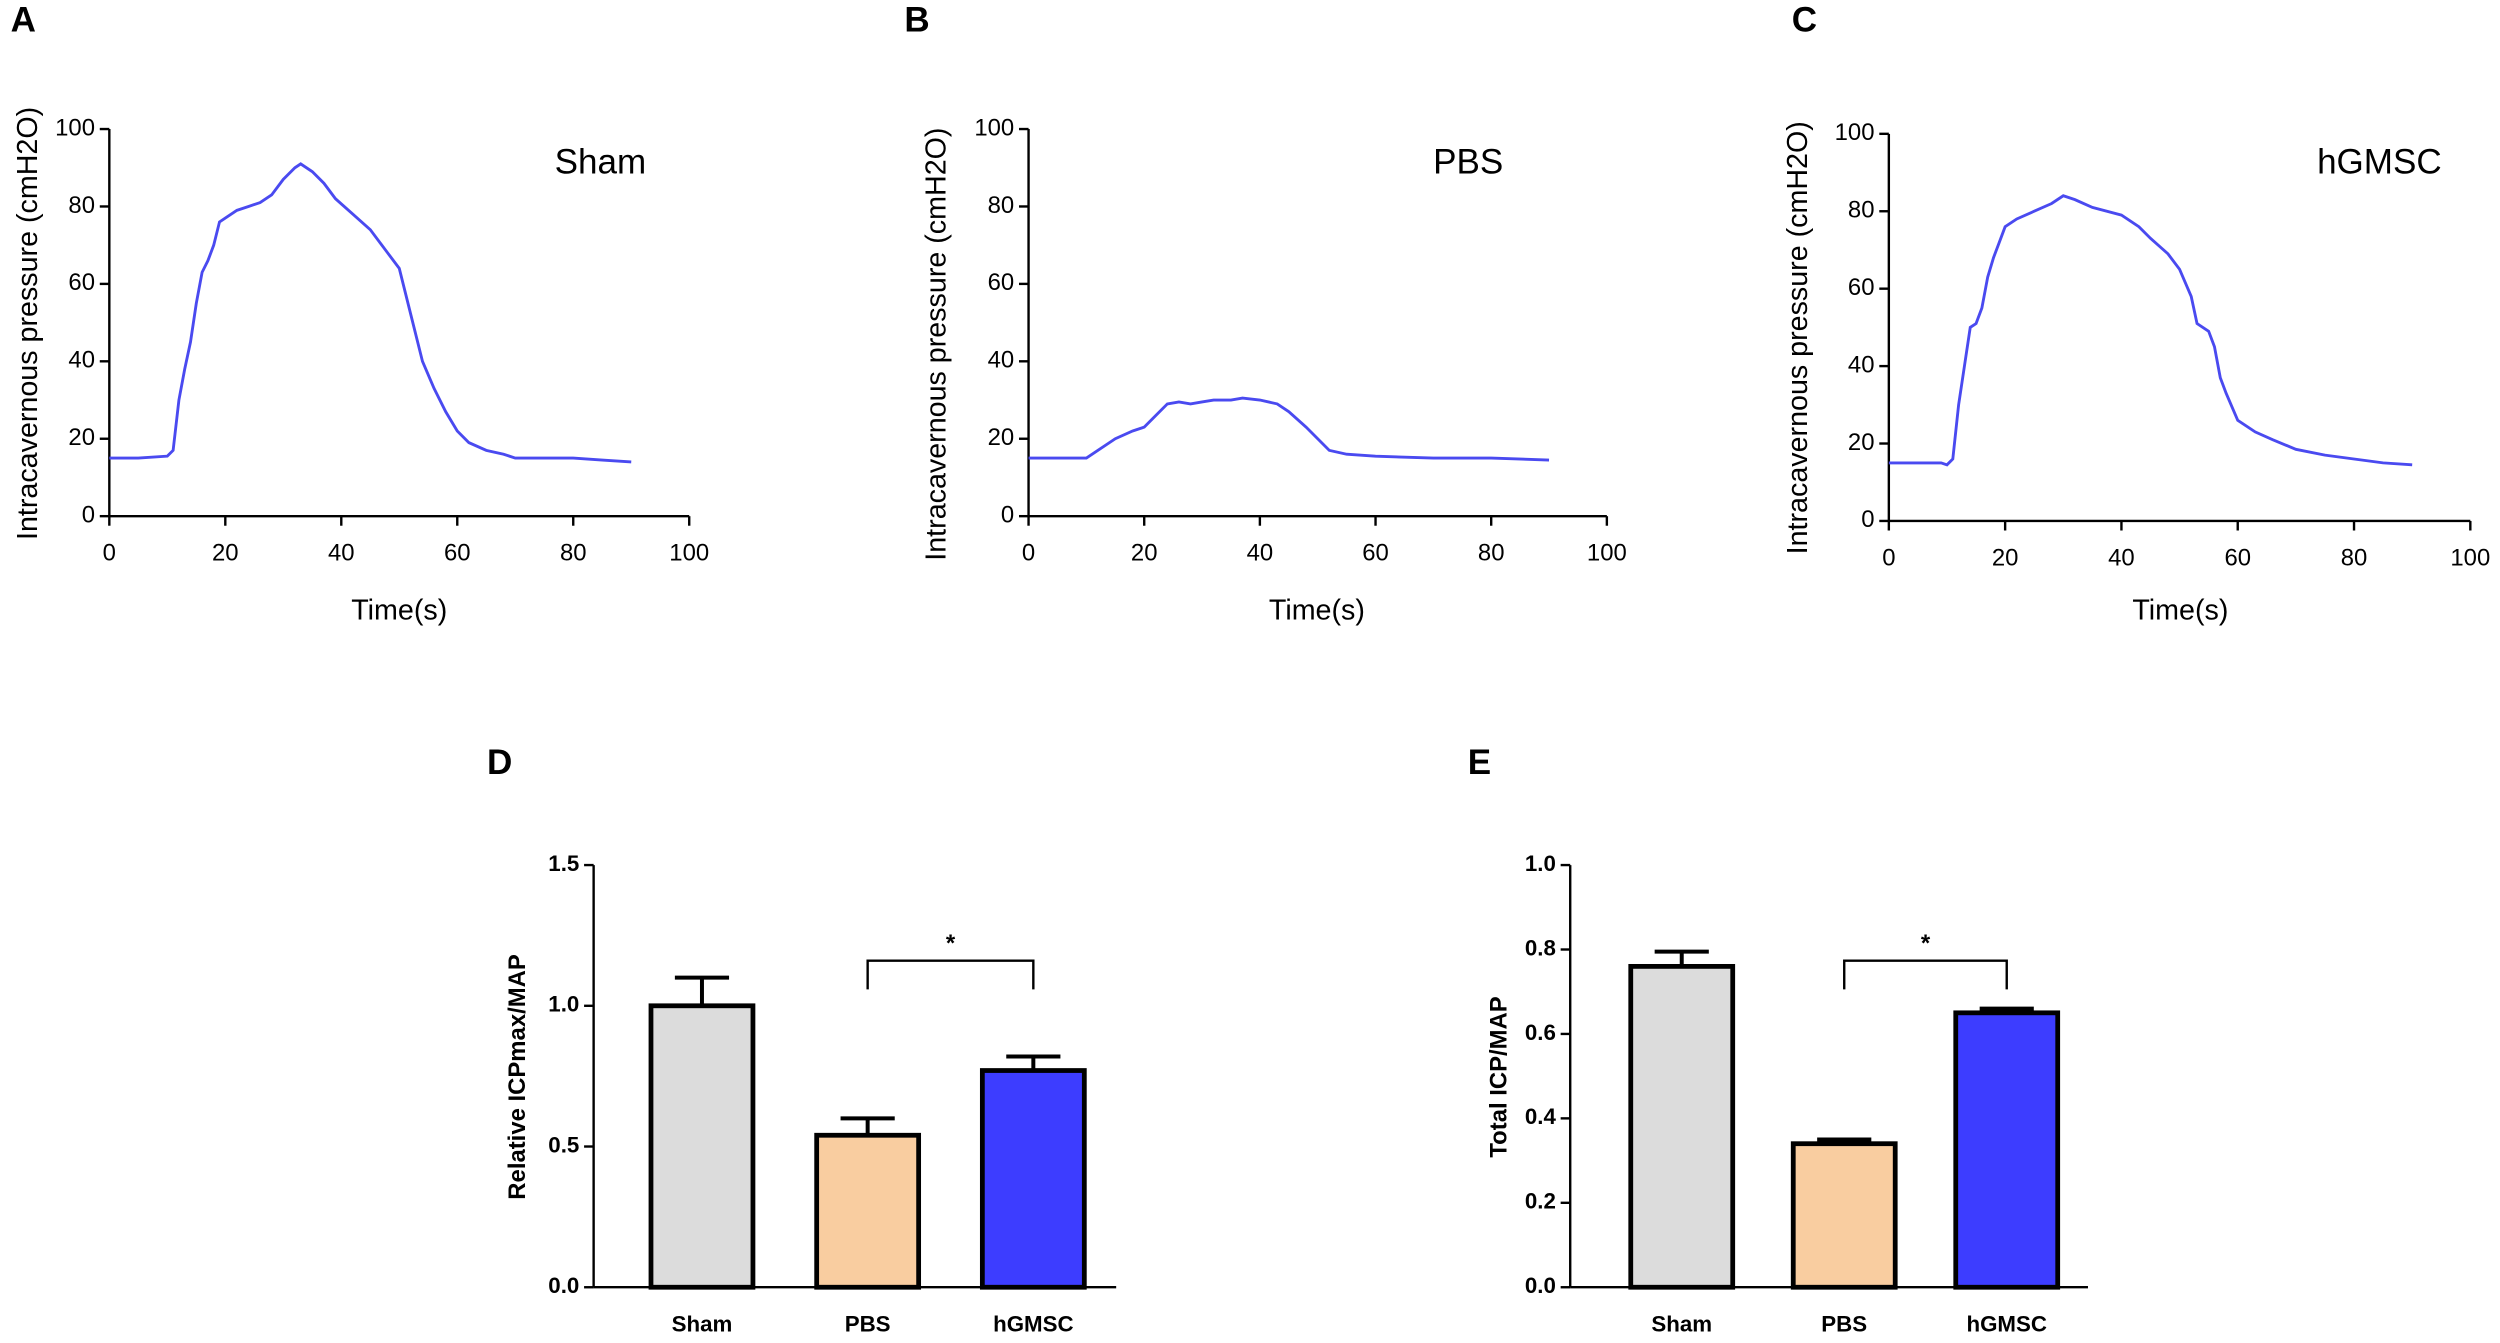  Describe the element at coordinates (601, 161) in the screenshot. I see `chart-title: Sham` at that location.